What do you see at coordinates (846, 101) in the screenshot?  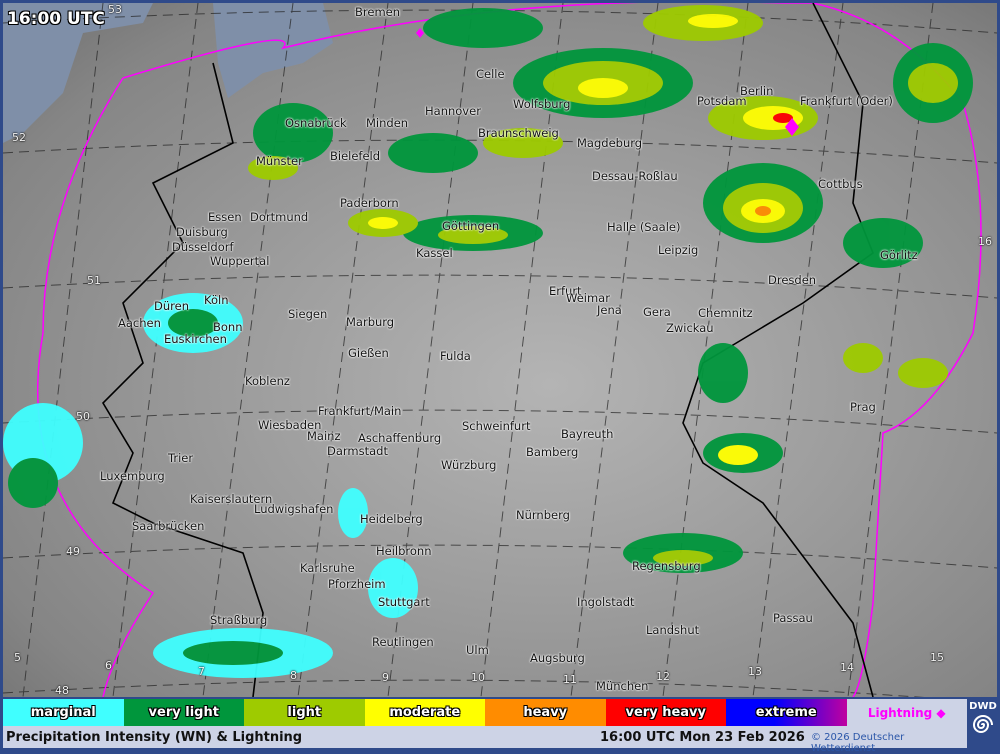 I see `city-label: Frankfurt (Oder)` at bounding box center [846, 101].